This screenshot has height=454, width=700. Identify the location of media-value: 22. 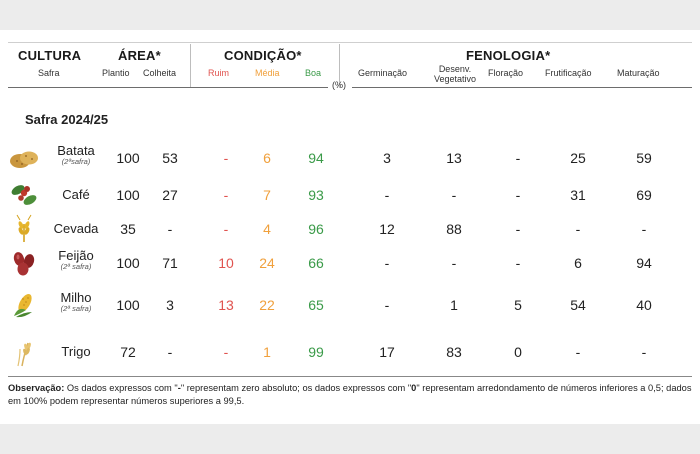
(267, 305).